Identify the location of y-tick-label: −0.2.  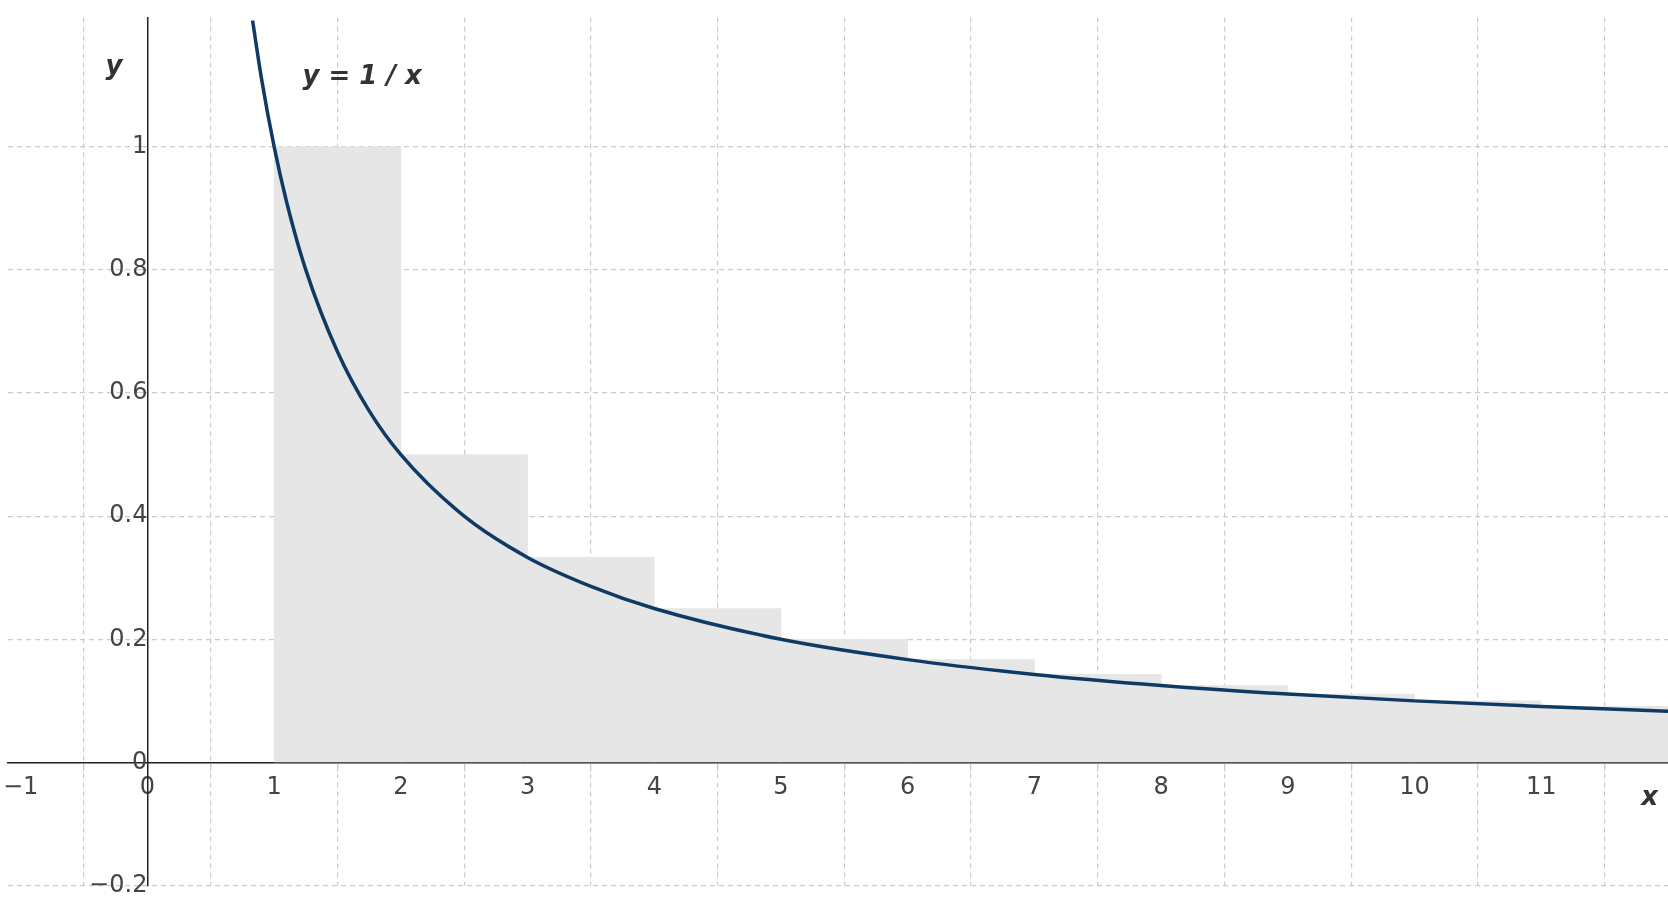
(118, 883).